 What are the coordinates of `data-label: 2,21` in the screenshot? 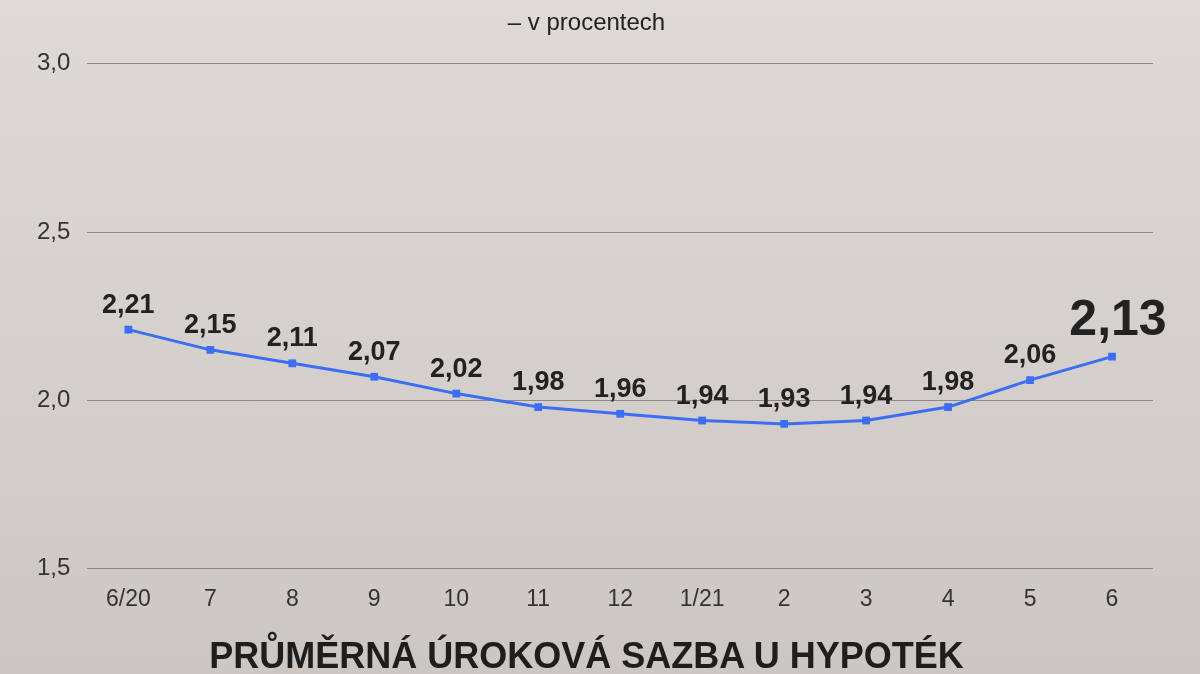 It's located at (128, 303).